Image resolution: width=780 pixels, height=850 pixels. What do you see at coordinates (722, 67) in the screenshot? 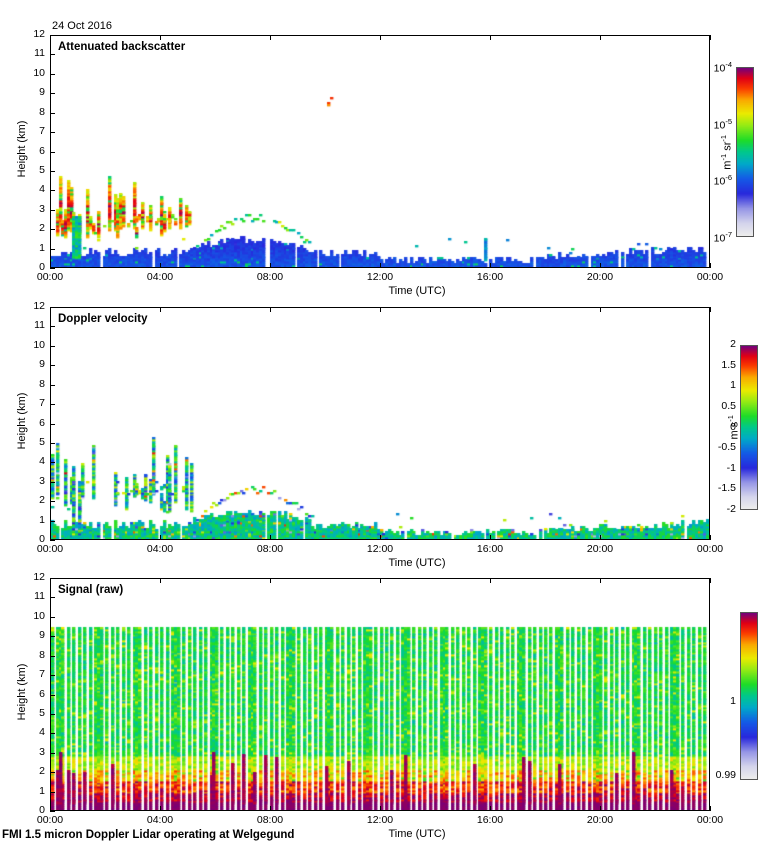
I see `colorbar-tick-label: 10-4` at bounding box center [722, 67].